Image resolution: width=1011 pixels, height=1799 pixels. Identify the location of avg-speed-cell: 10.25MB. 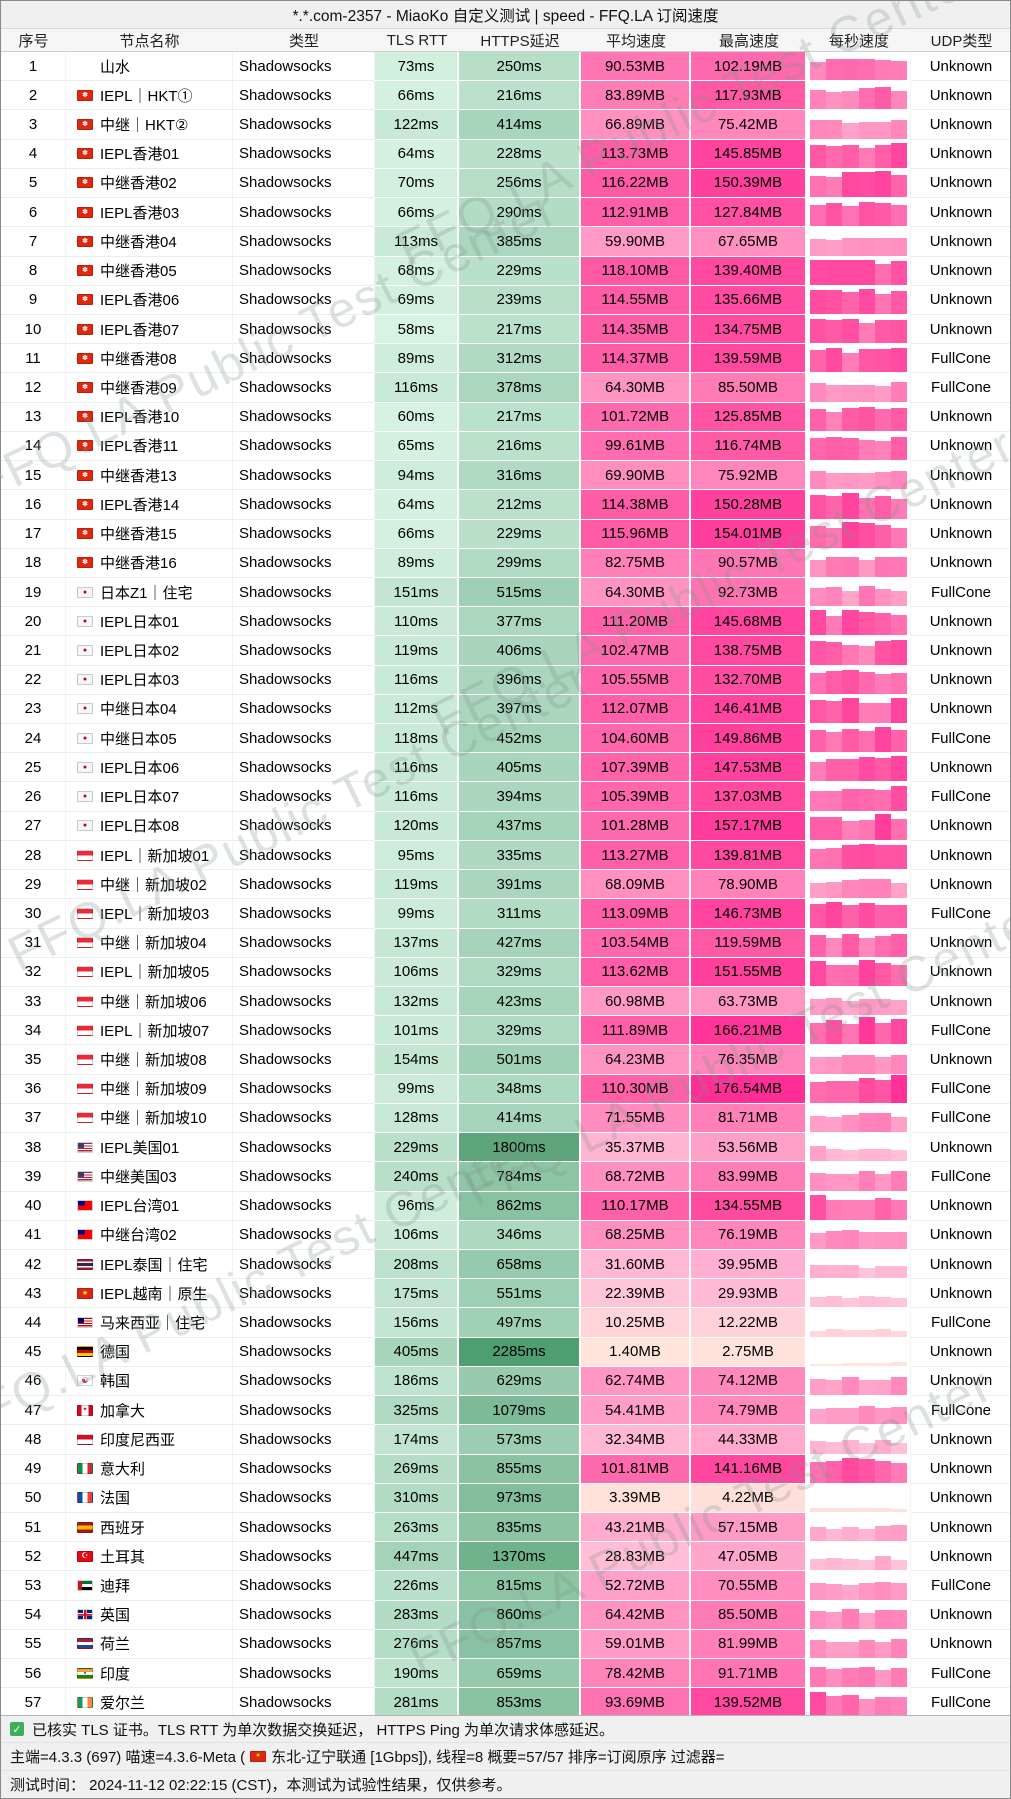
(636, 1323).